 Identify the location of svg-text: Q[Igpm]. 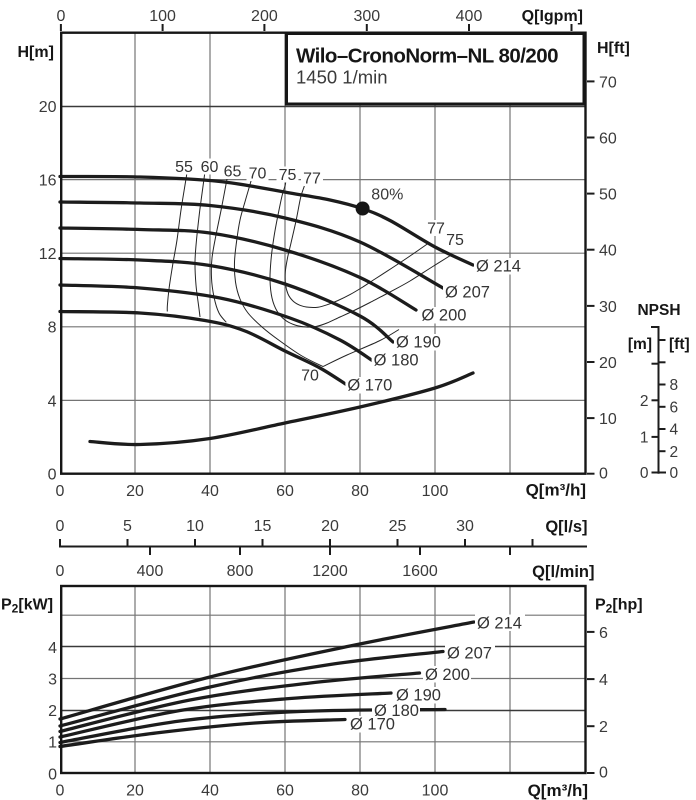
(552, 16).